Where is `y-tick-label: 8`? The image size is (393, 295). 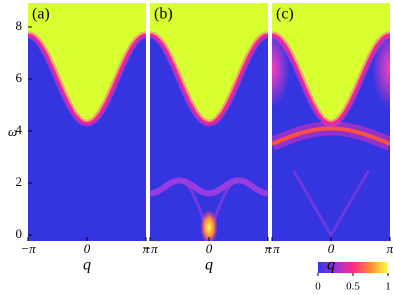
y-tick-label: 8 is located at coordinates (19, 25).